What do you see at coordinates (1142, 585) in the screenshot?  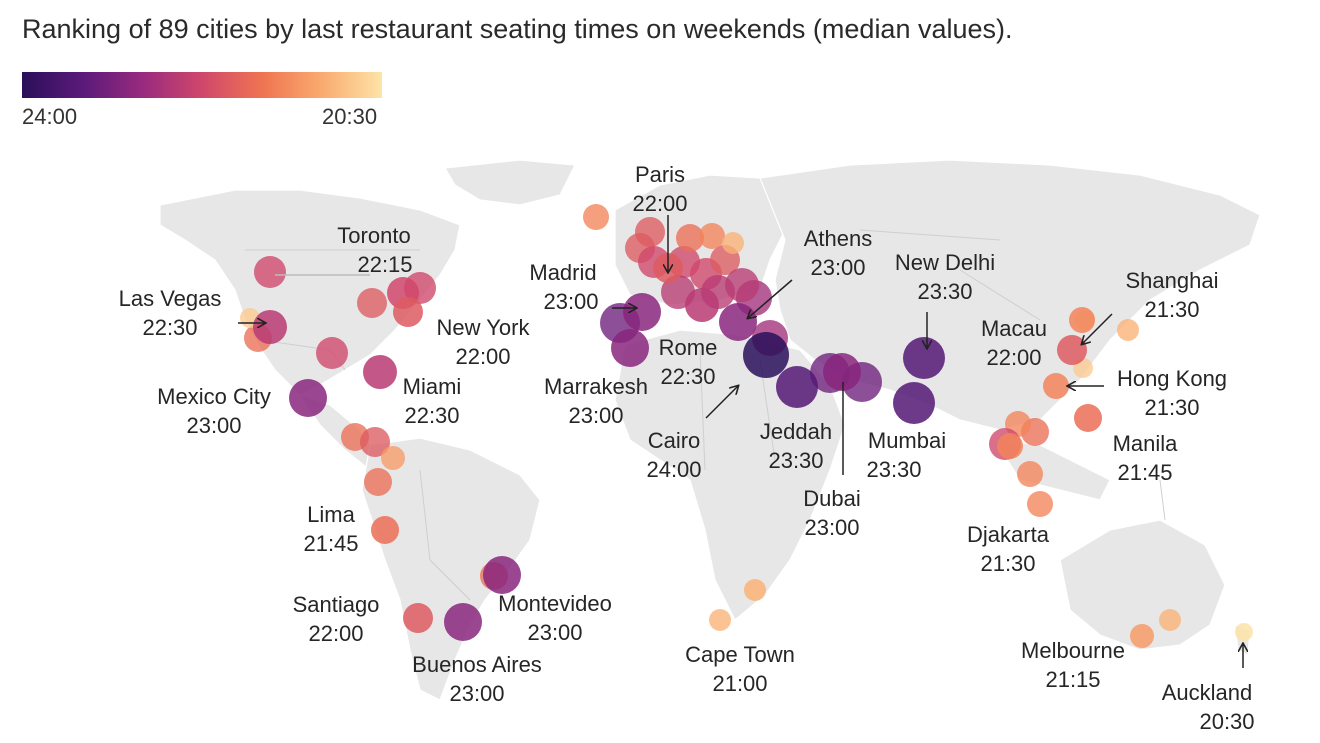 I see `australia` at bounding box center [1142, 585].